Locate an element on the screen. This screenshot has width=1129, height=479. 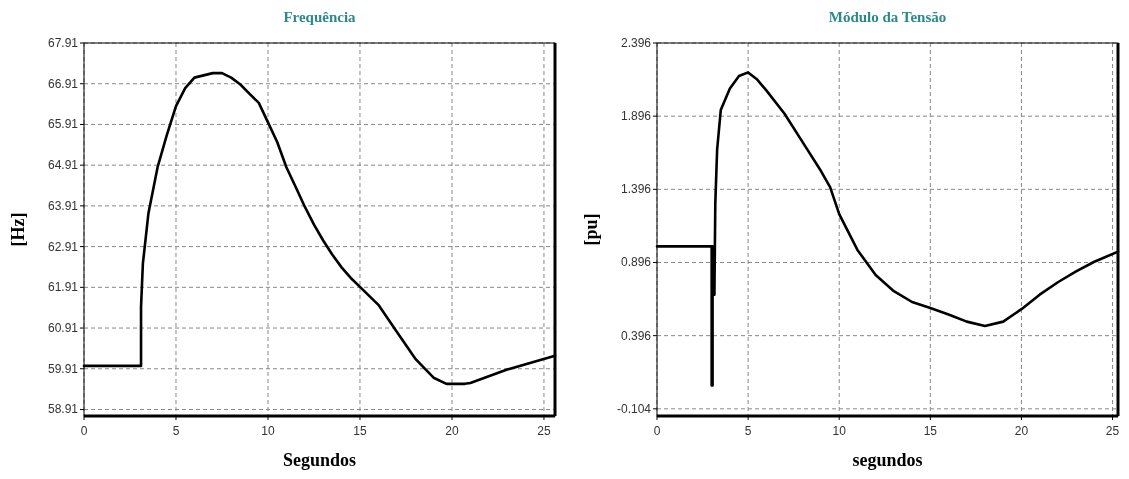
y-axis-title: [Hz] is located at coordinates (18, 229).